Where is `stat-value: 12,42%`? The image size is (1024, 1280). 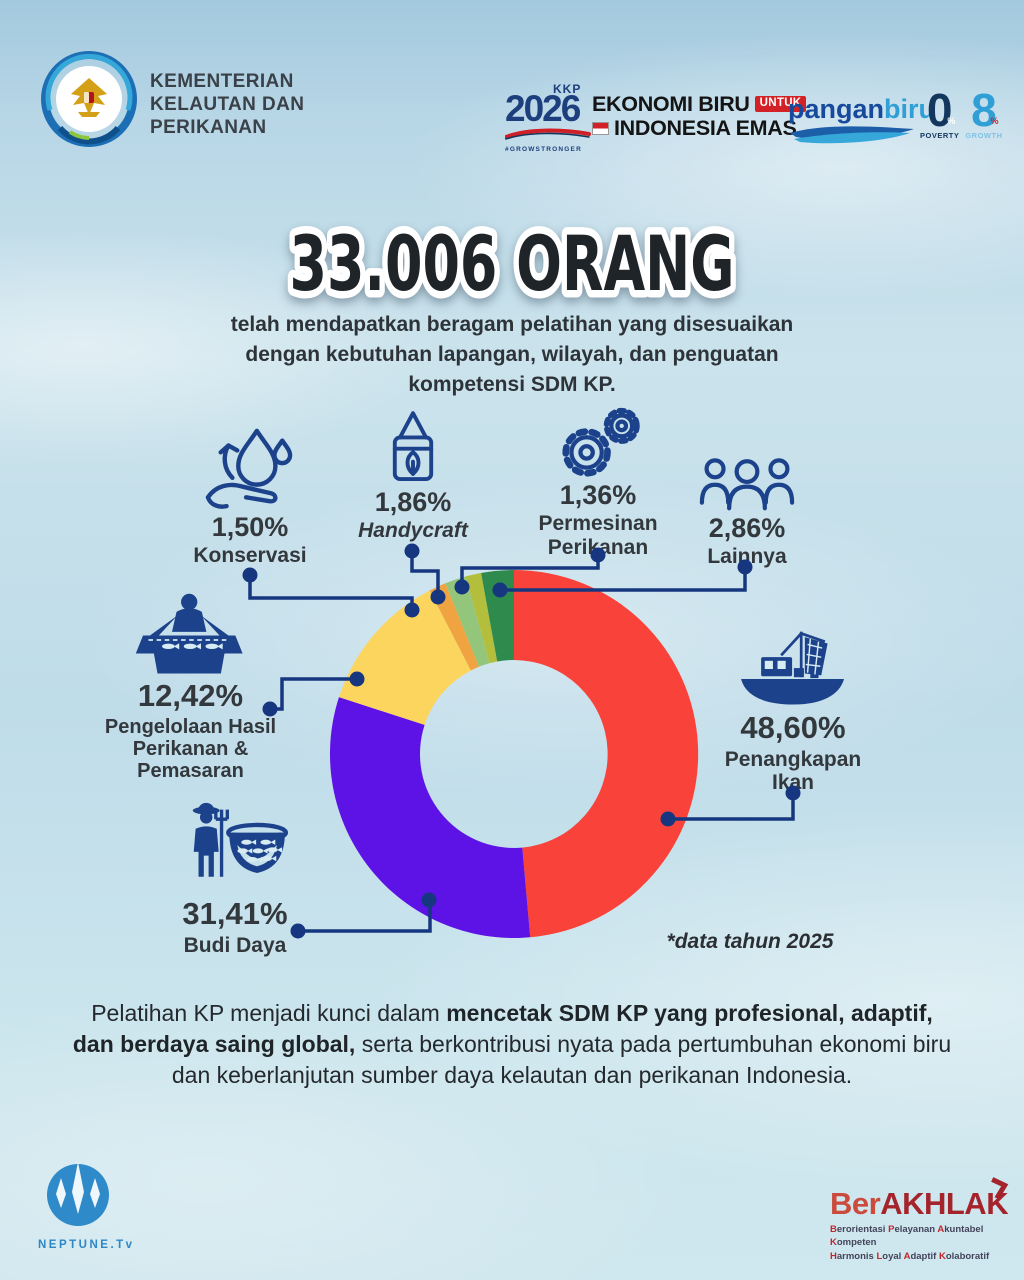 stat-value: 12,42% is located at coordinates (190, 695).